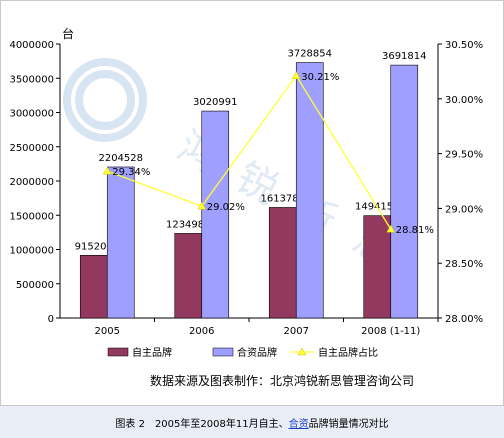 The width and height of the screenshot is (504, 438). Describe the element at coordinates (188, 224) in the screenshot. I see `bar-data-label: 1234980` at that location.